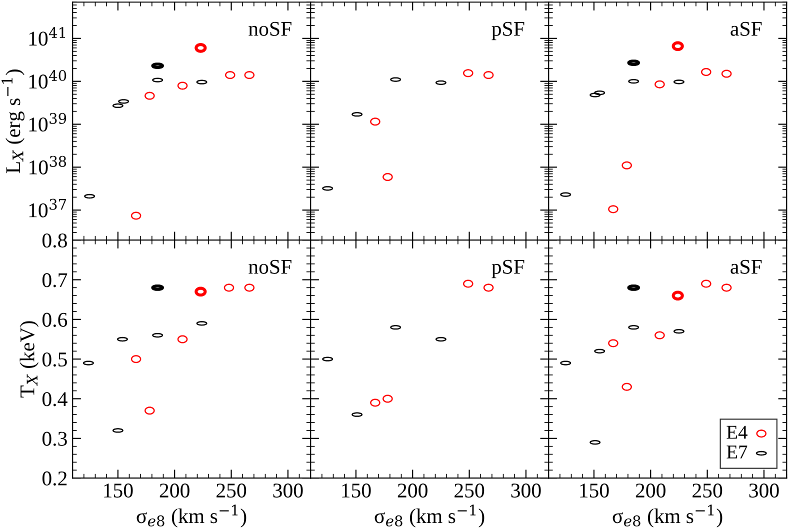  I want to click on y-tick-label: 0.7, so click(55, 280).